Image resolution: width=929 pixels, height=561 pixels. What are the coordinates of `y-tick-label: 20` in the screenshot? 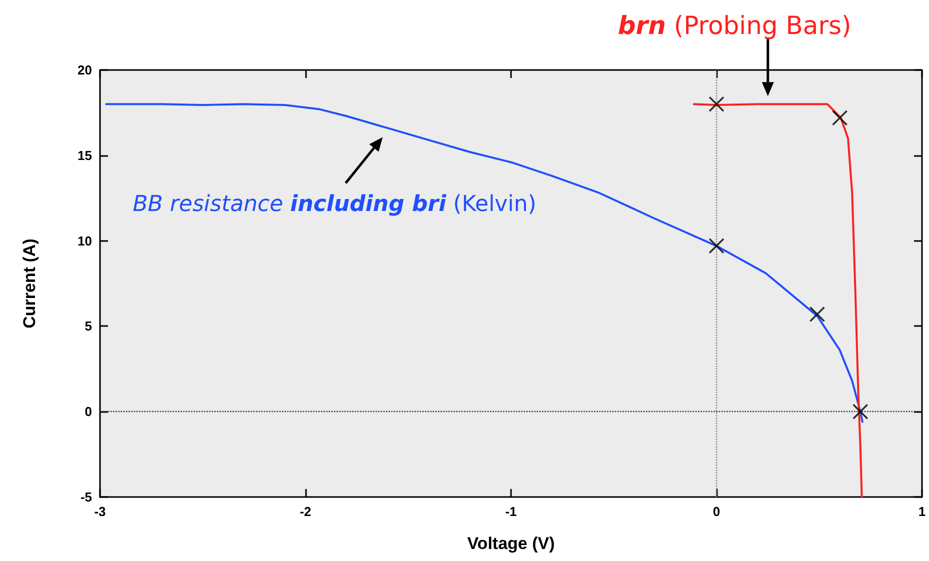 It's located at (85, 70).